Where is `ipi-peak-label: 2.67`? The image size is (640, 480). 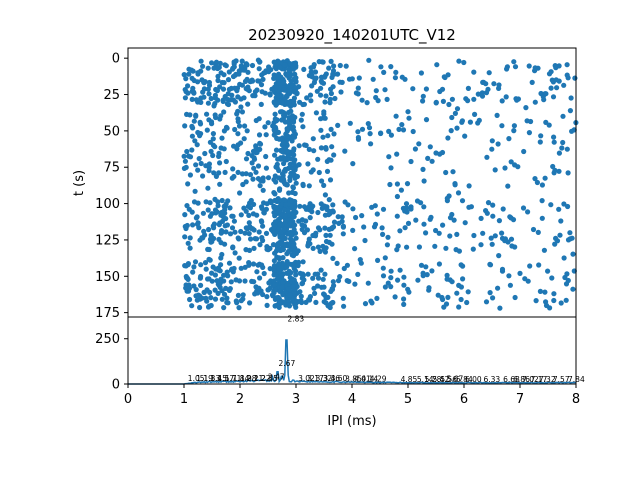 ipi-peak-label: 2.67 is located at coordinates (287, 363).